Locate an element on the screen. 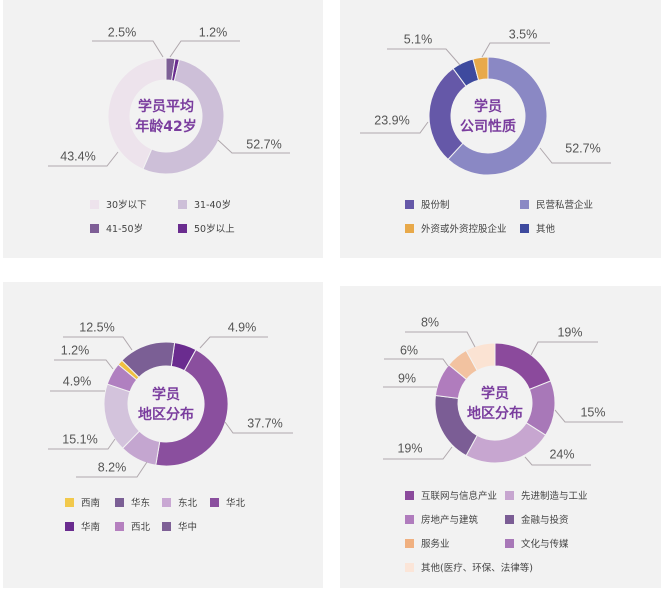 The image size is (665, 592). data-label: 8% is located at coordinates (430, 322).